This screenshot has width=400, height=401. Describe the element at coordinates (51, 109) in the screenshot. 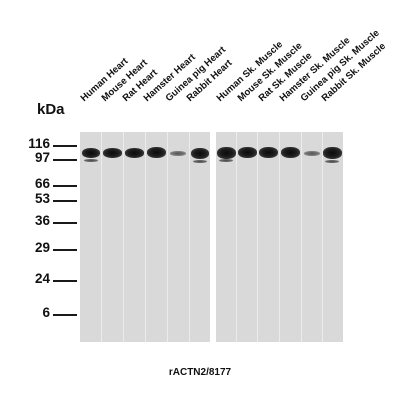

I see `kda-unit-label: kDa` at that location.